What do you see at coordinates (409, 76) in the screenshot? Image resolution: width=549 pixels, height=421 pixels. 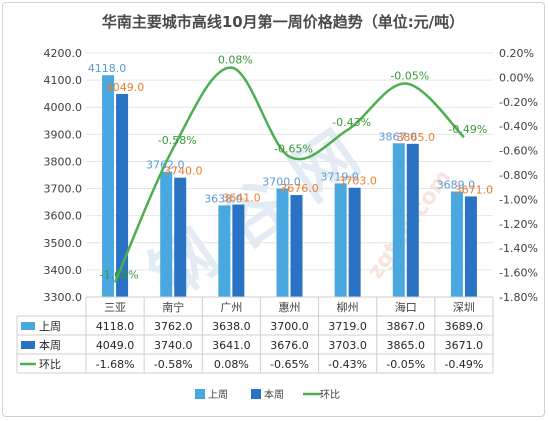 I see `data-label-ratio: -0.05%` at bounding box center [409, 76].